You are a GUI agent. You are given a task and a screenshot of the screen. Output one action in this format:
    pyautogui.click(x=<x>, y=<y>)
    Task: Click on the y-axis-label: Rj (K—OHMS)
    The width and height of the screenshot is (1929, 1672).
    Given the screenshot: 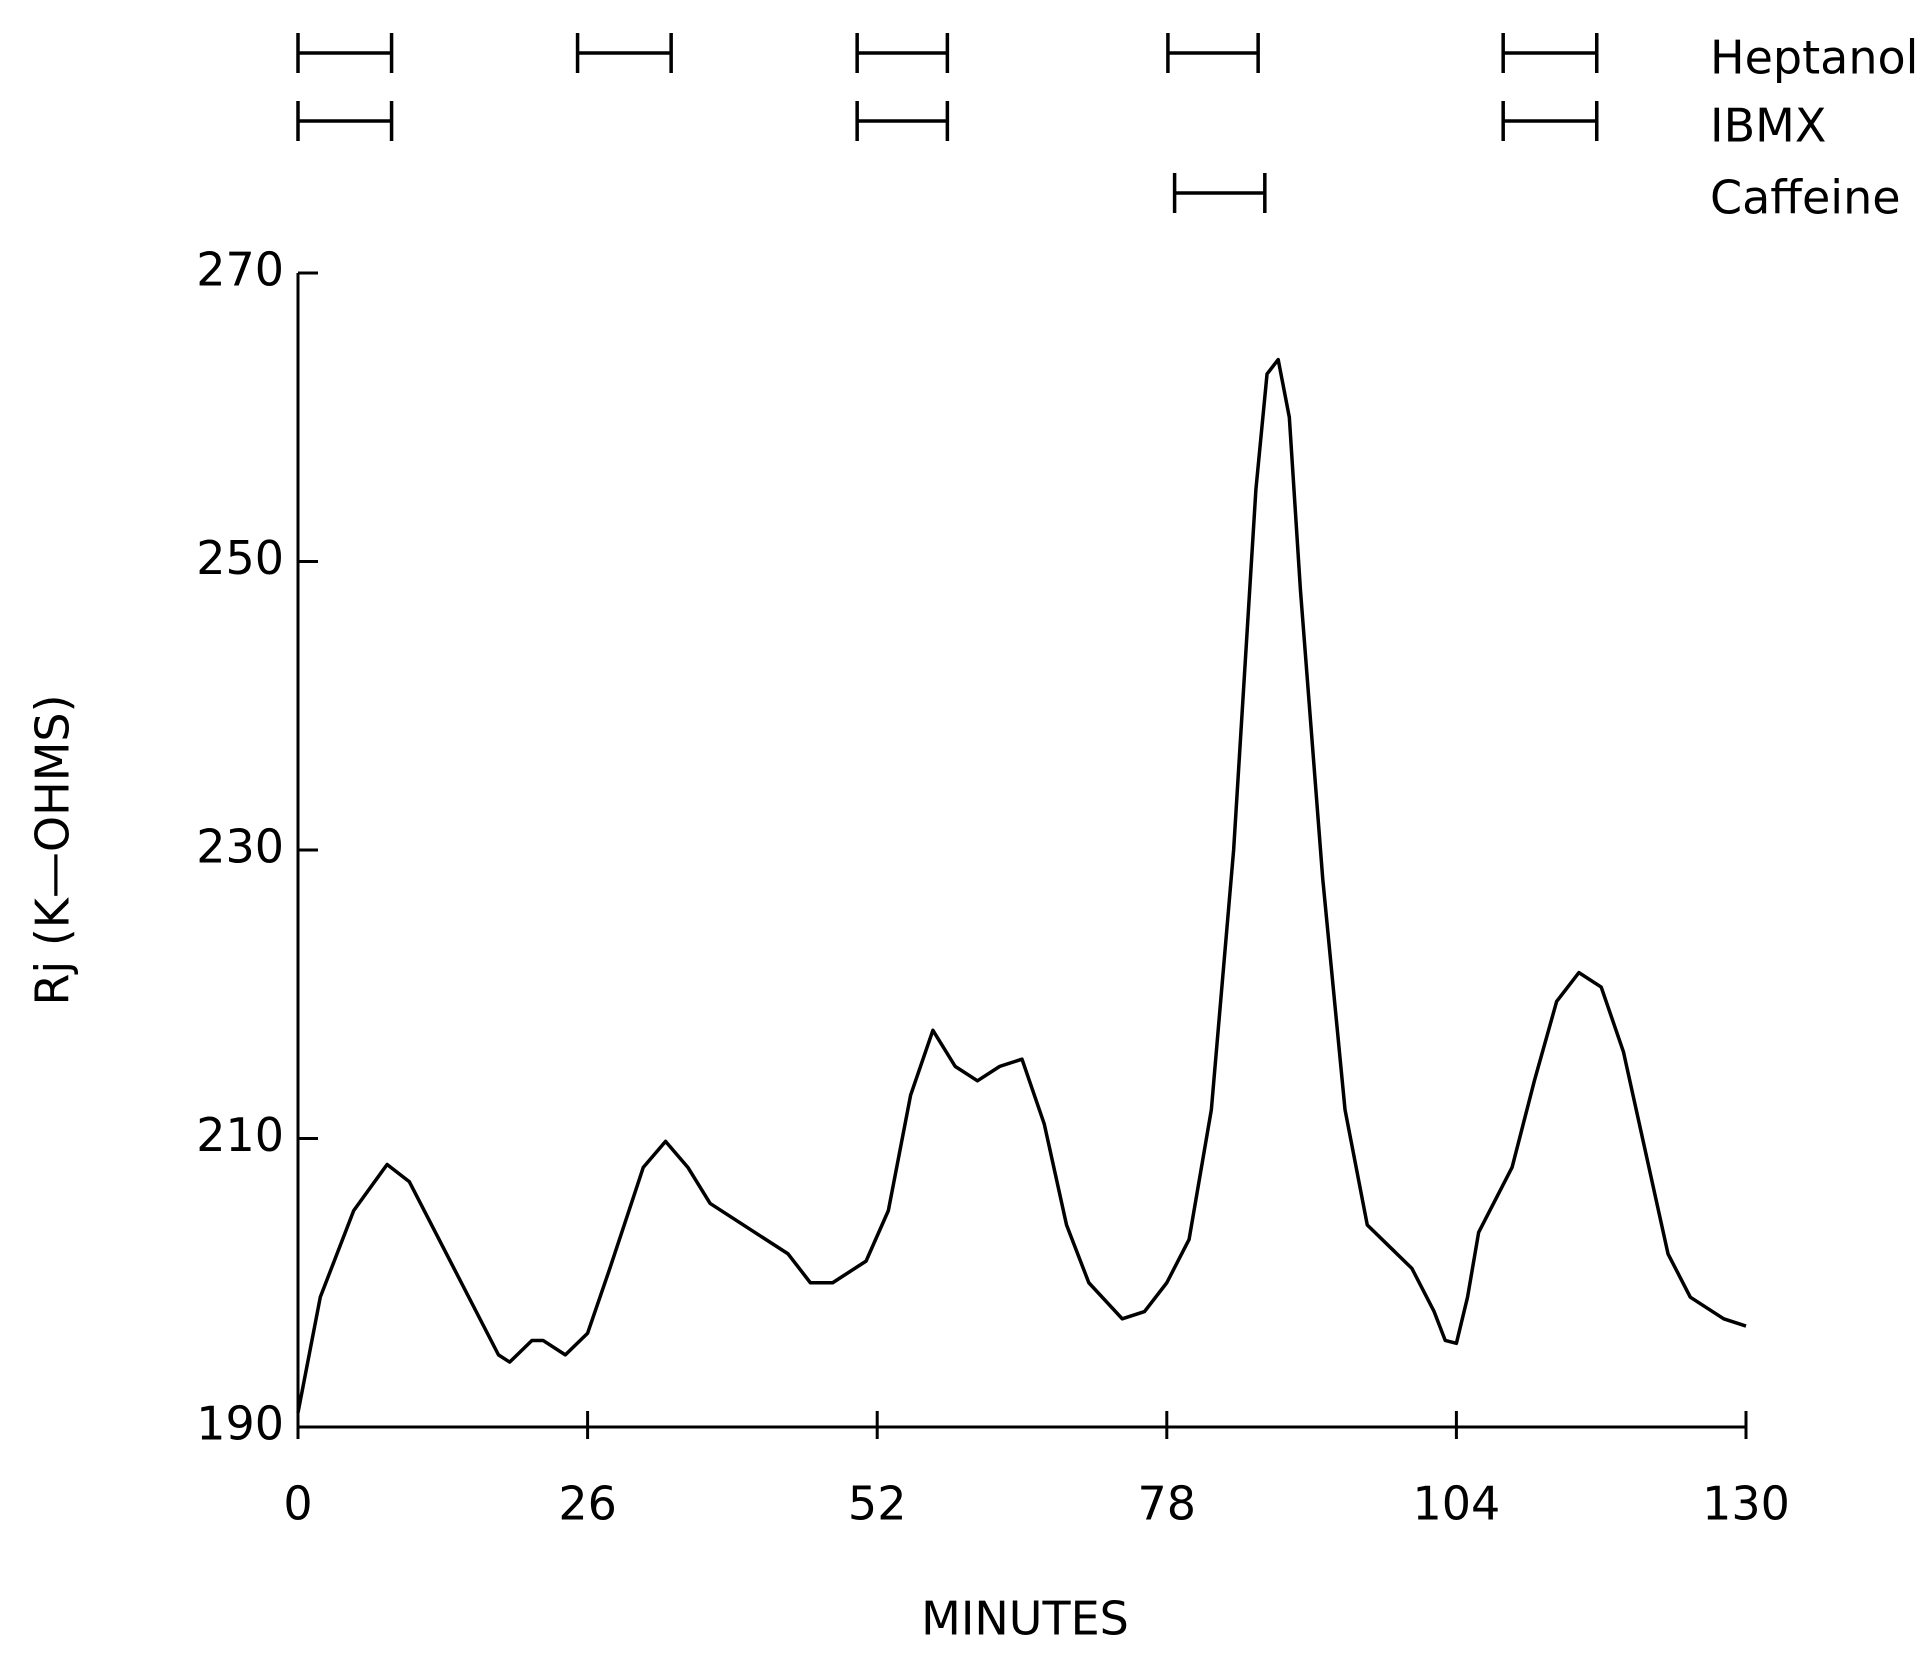 What is the action you would take?
    pyautogui.click(x=53, y=849)
    